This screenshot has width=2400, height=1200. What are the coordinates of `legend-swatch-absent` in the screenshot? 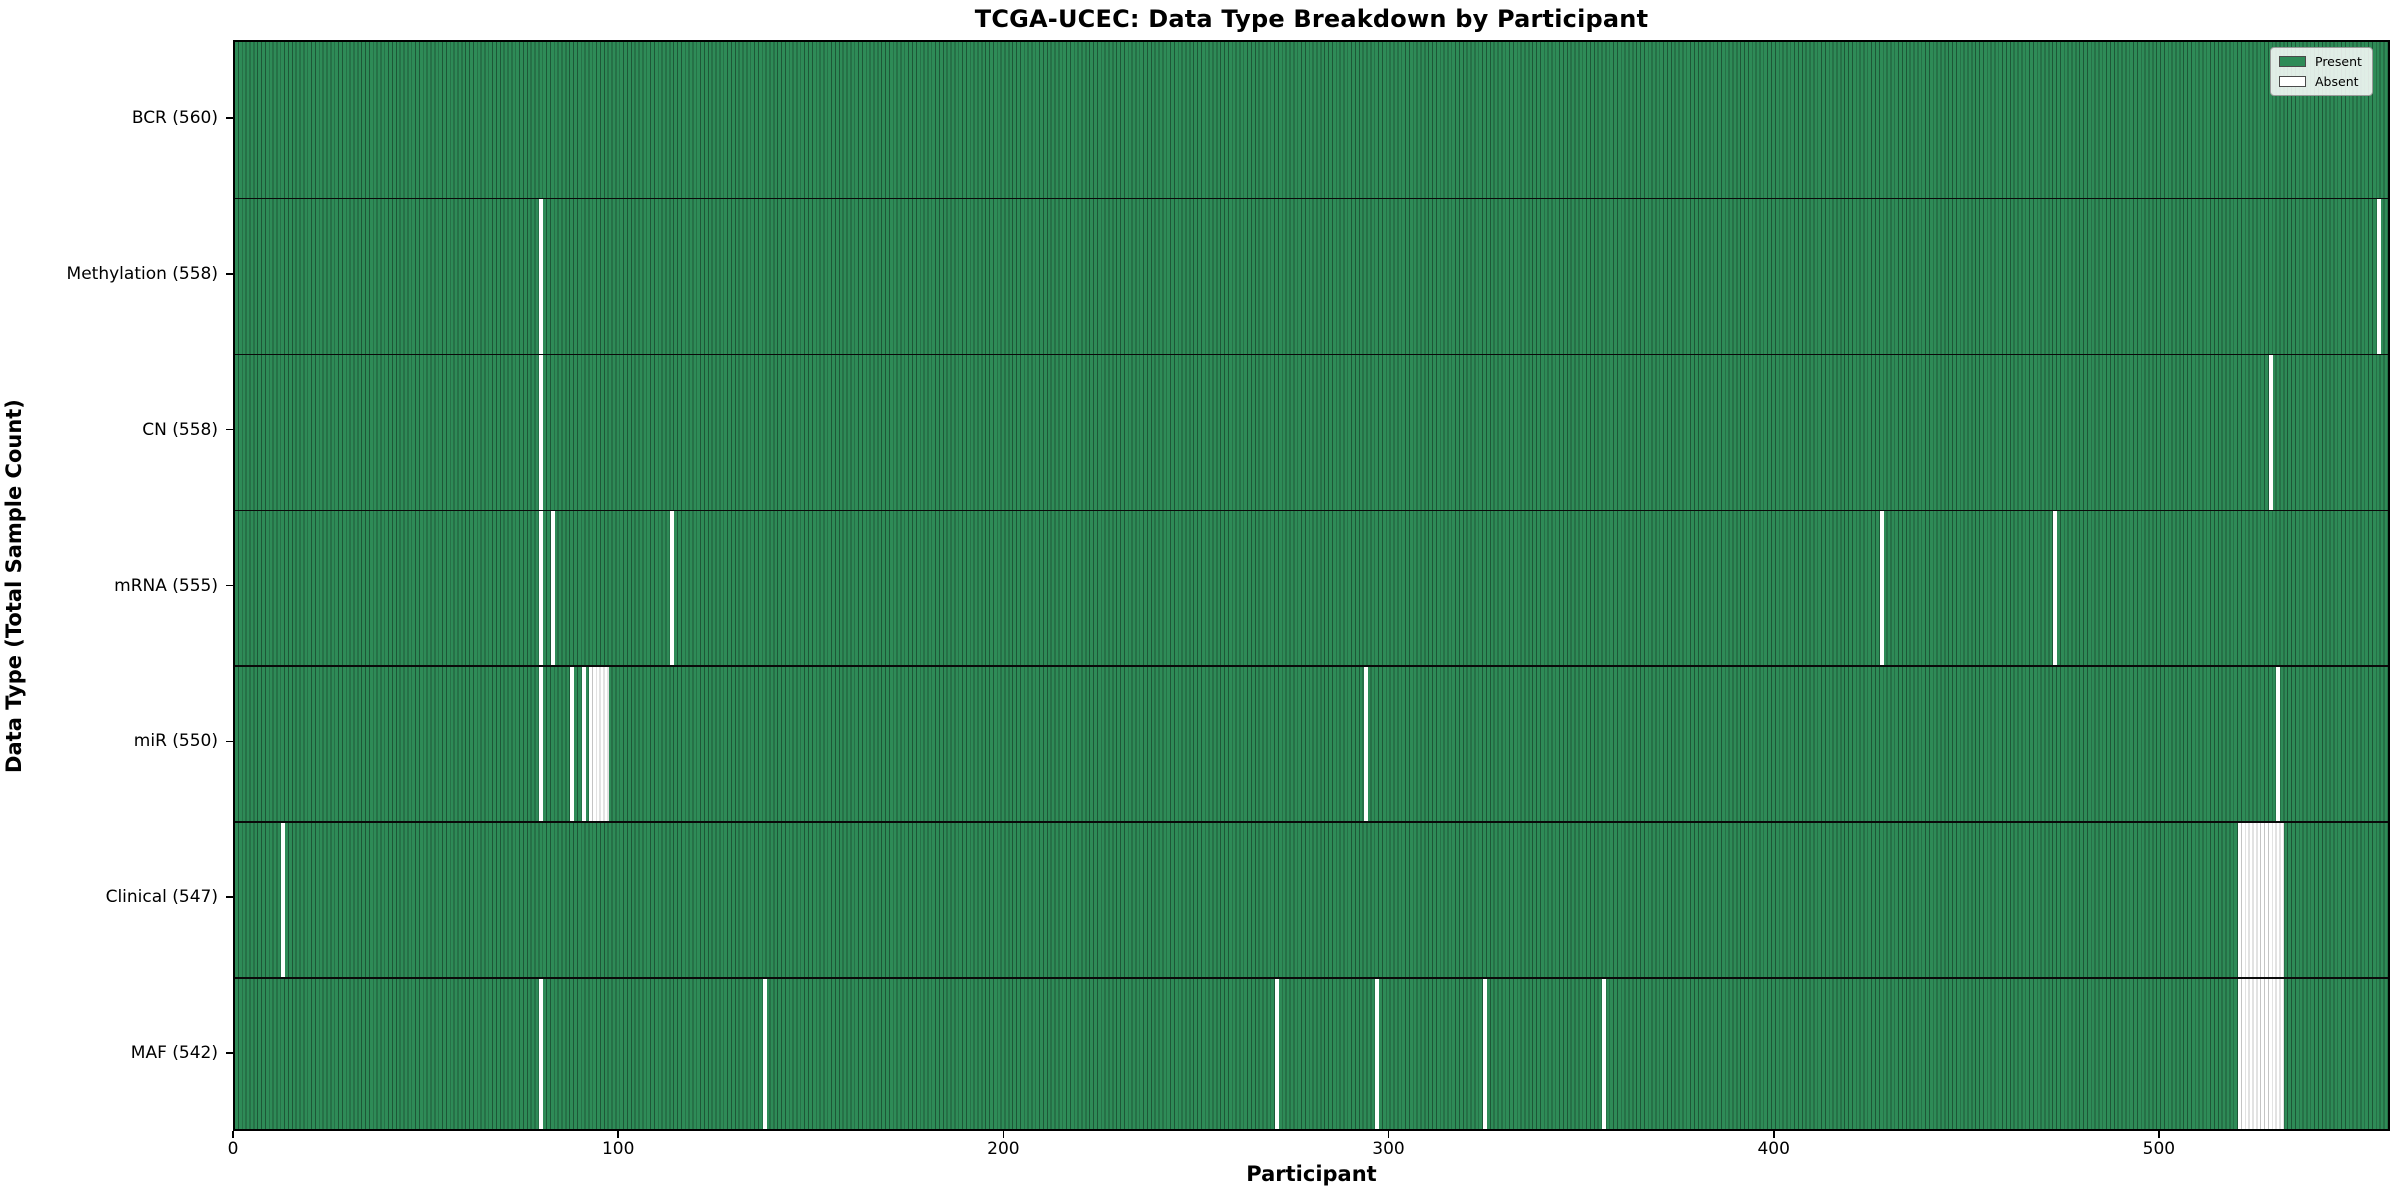 It's located at (2292, 81).